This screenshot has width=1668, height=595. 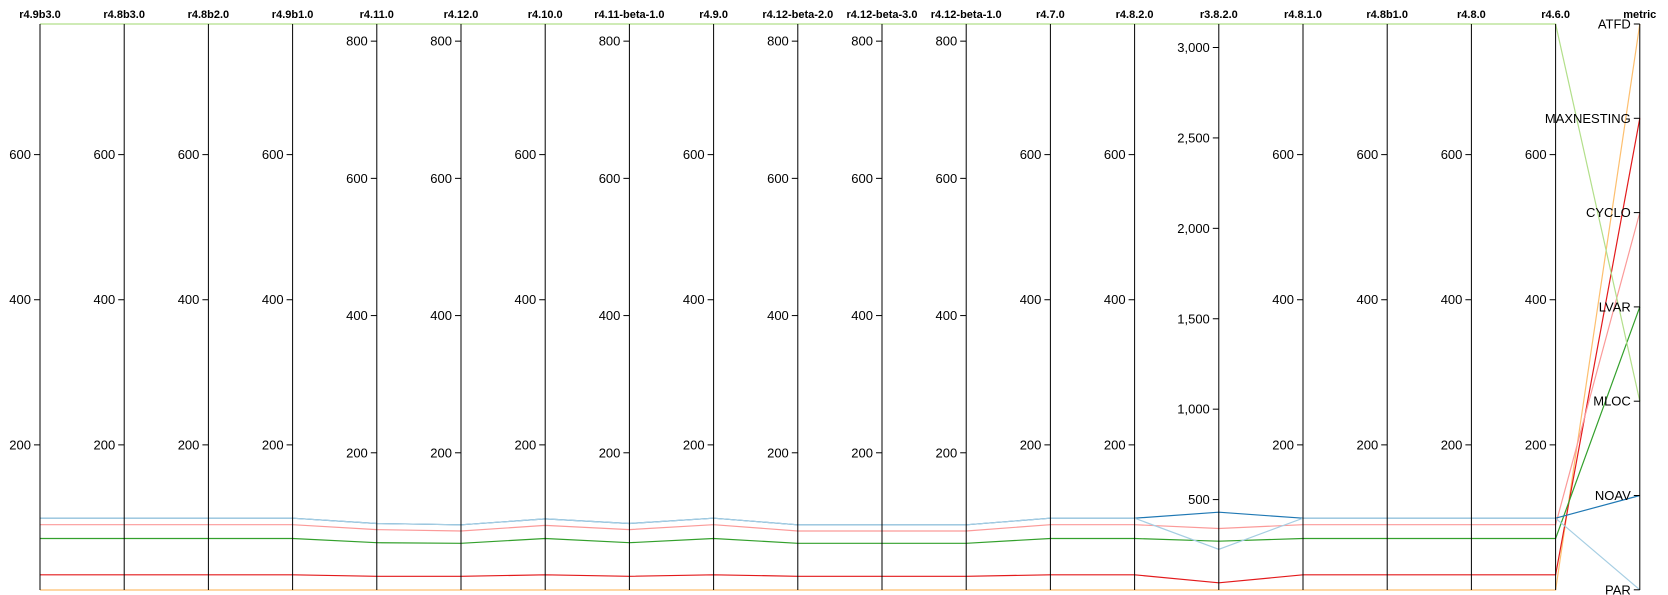 What do you see at coordinates (797, 15) in the screenshot?
I see `axis-title: r4.12-beta-2.0` at bounding box center [797, 15].